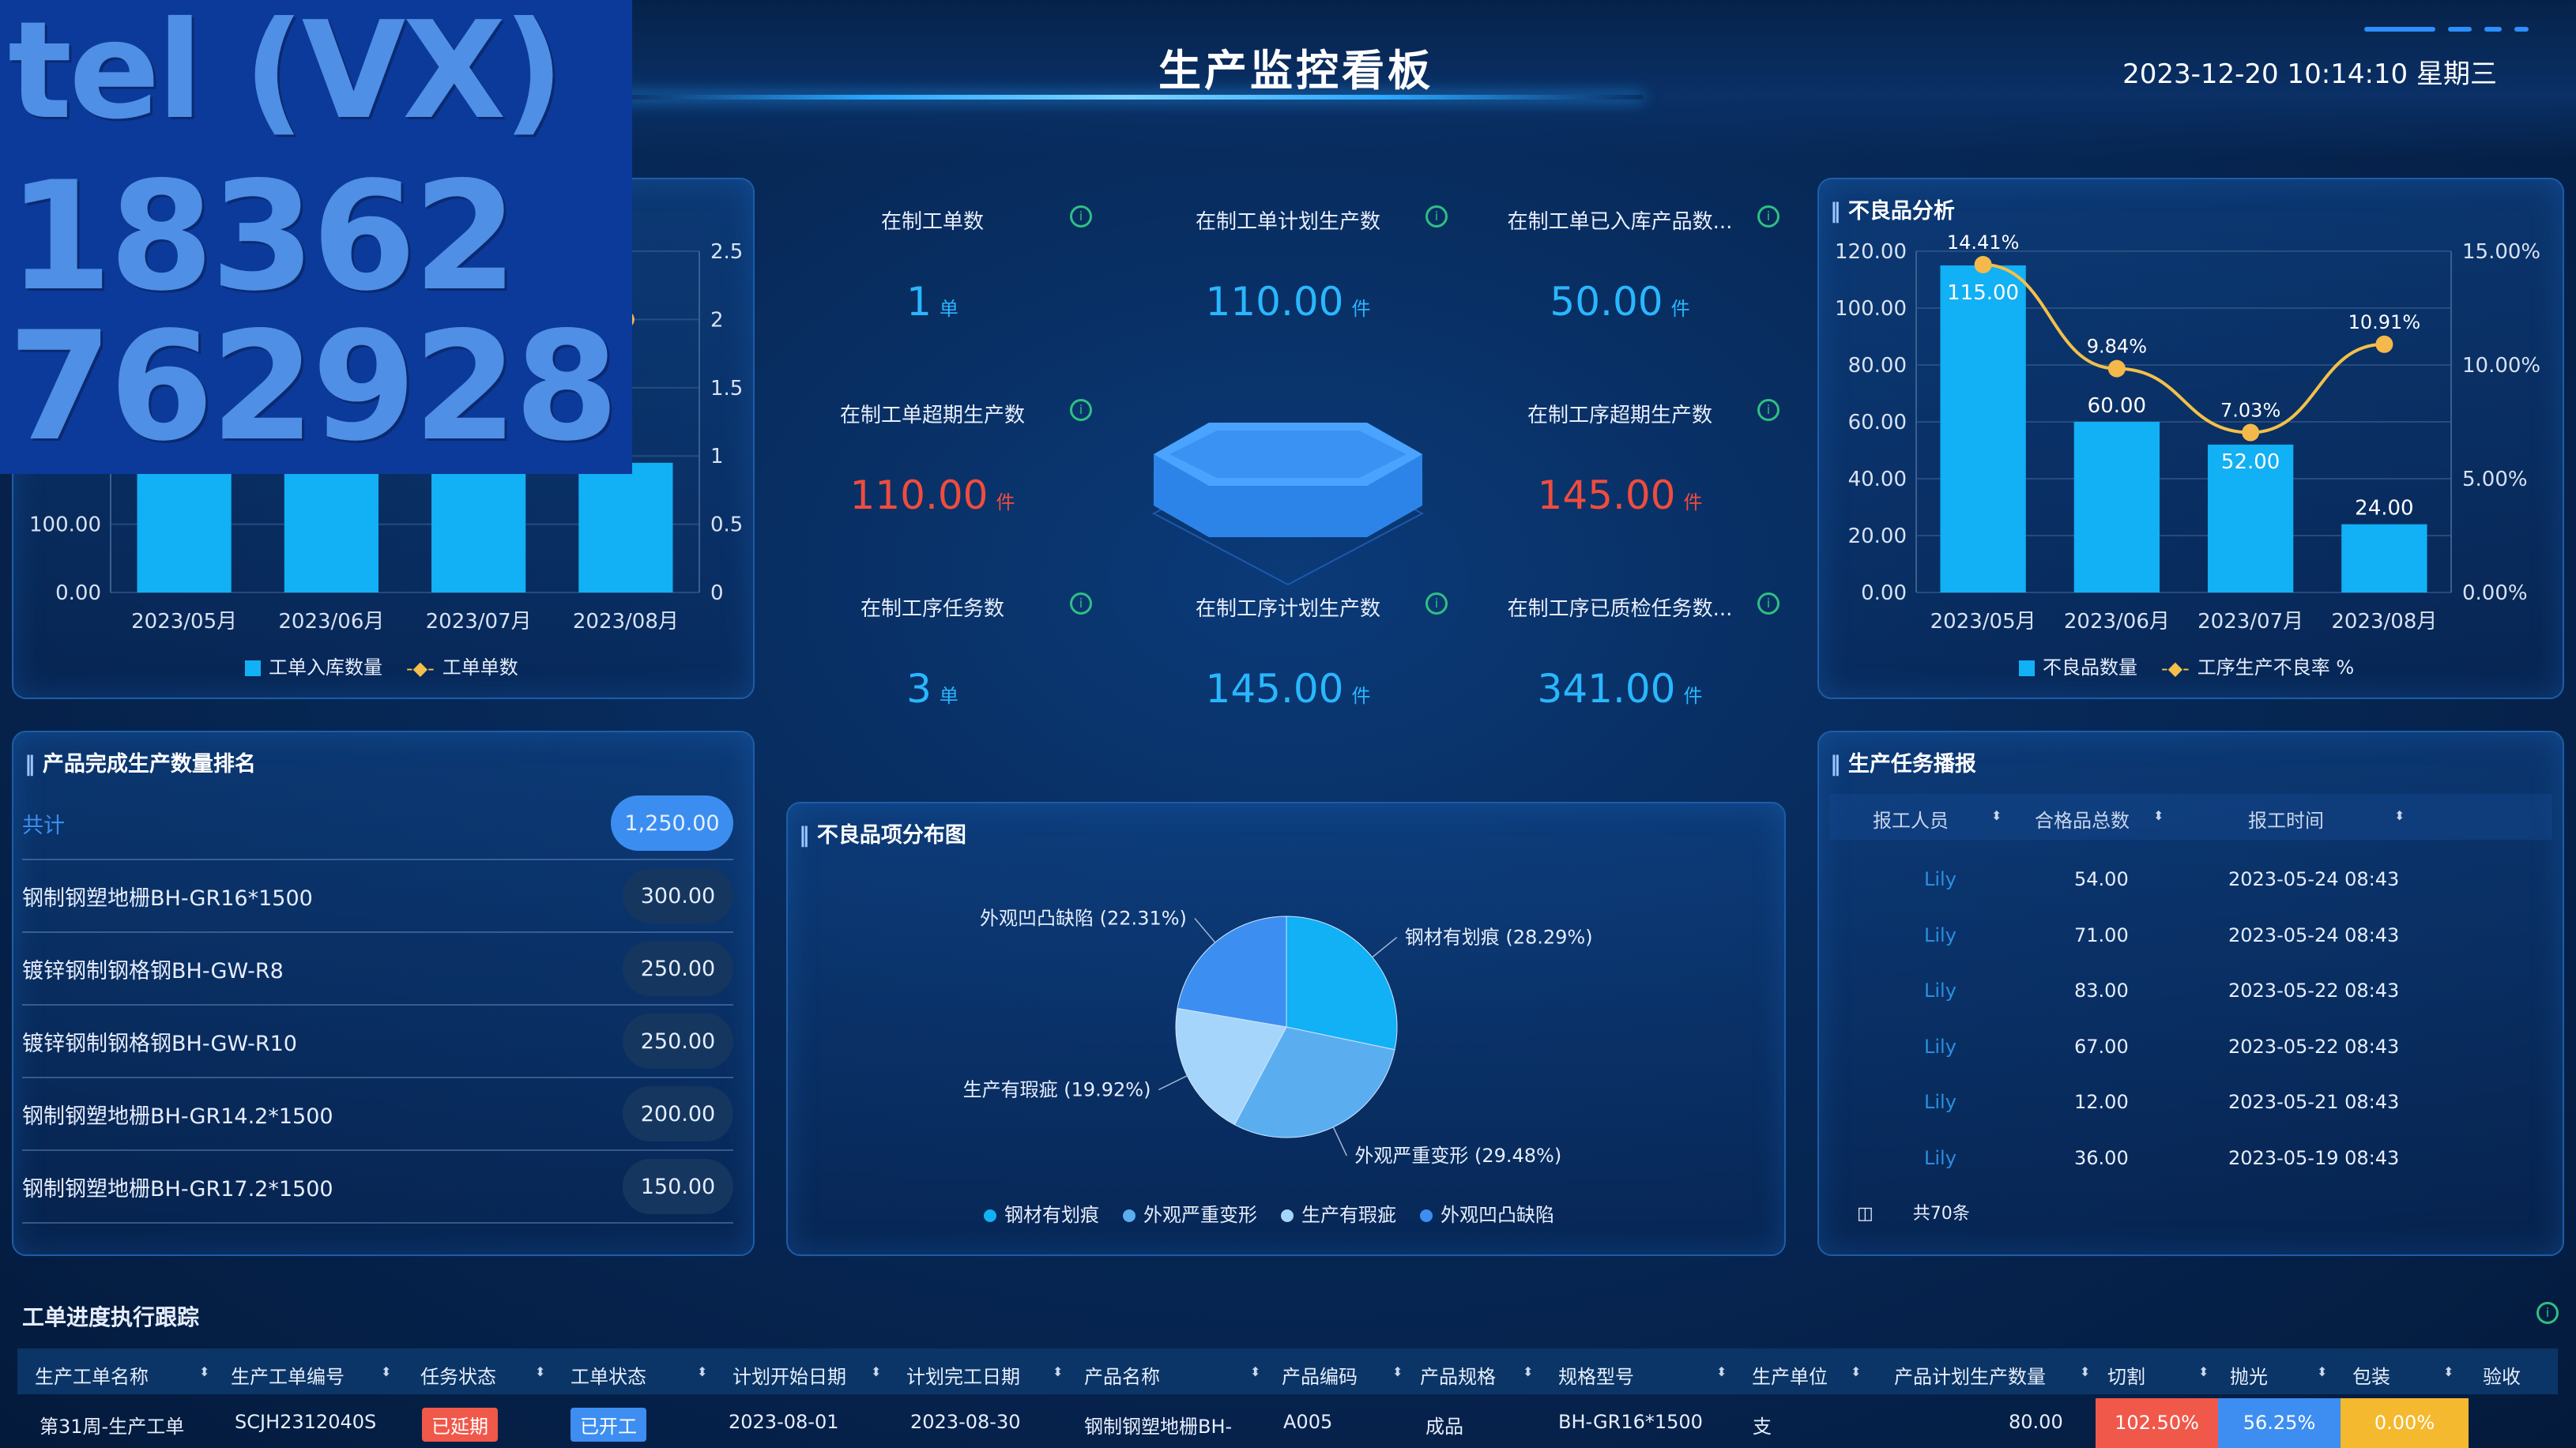 This screenshot has height=1448, width=2576. Describe the element at coordinates (717, 456) in the screenshot. I see `y2-tick-label: 1` at that location.